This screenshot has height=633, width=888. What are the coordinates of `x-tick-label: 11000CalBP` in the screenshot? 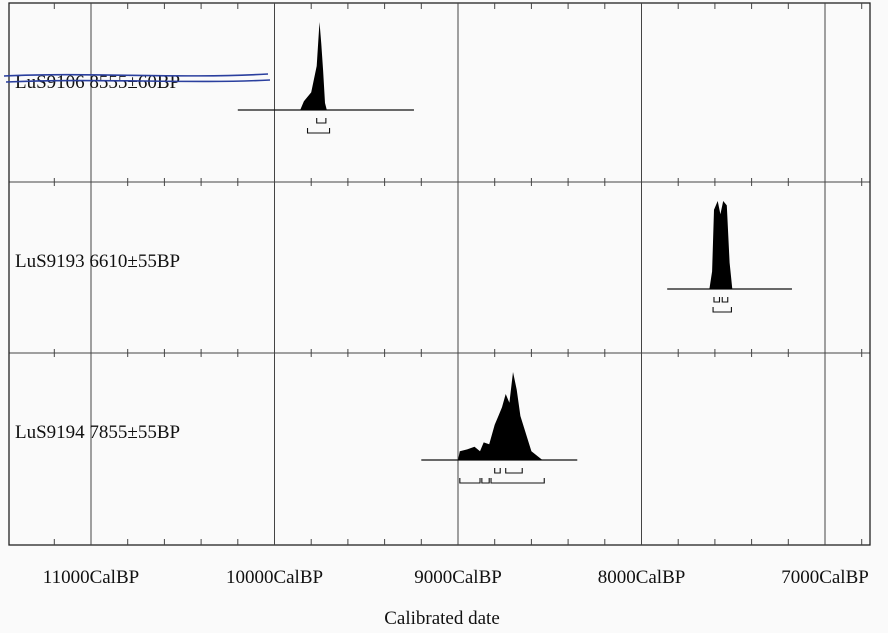 It's located at (91, 577).